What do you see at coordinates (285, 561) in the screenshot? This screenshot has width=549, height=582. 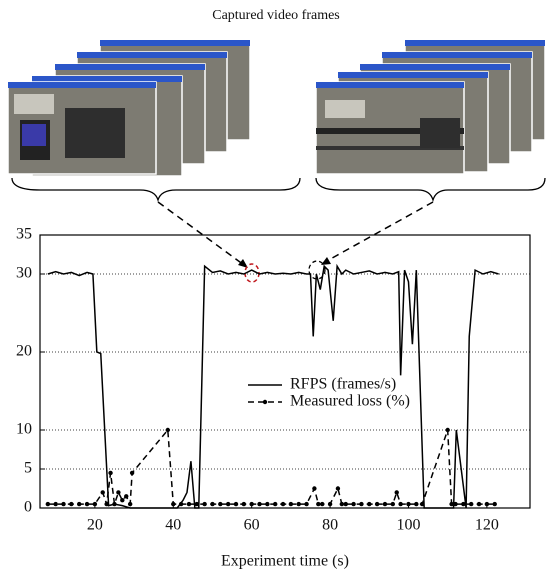 I see `x-axis-label: Experiment time (s)` at bounding box center [285, 561].